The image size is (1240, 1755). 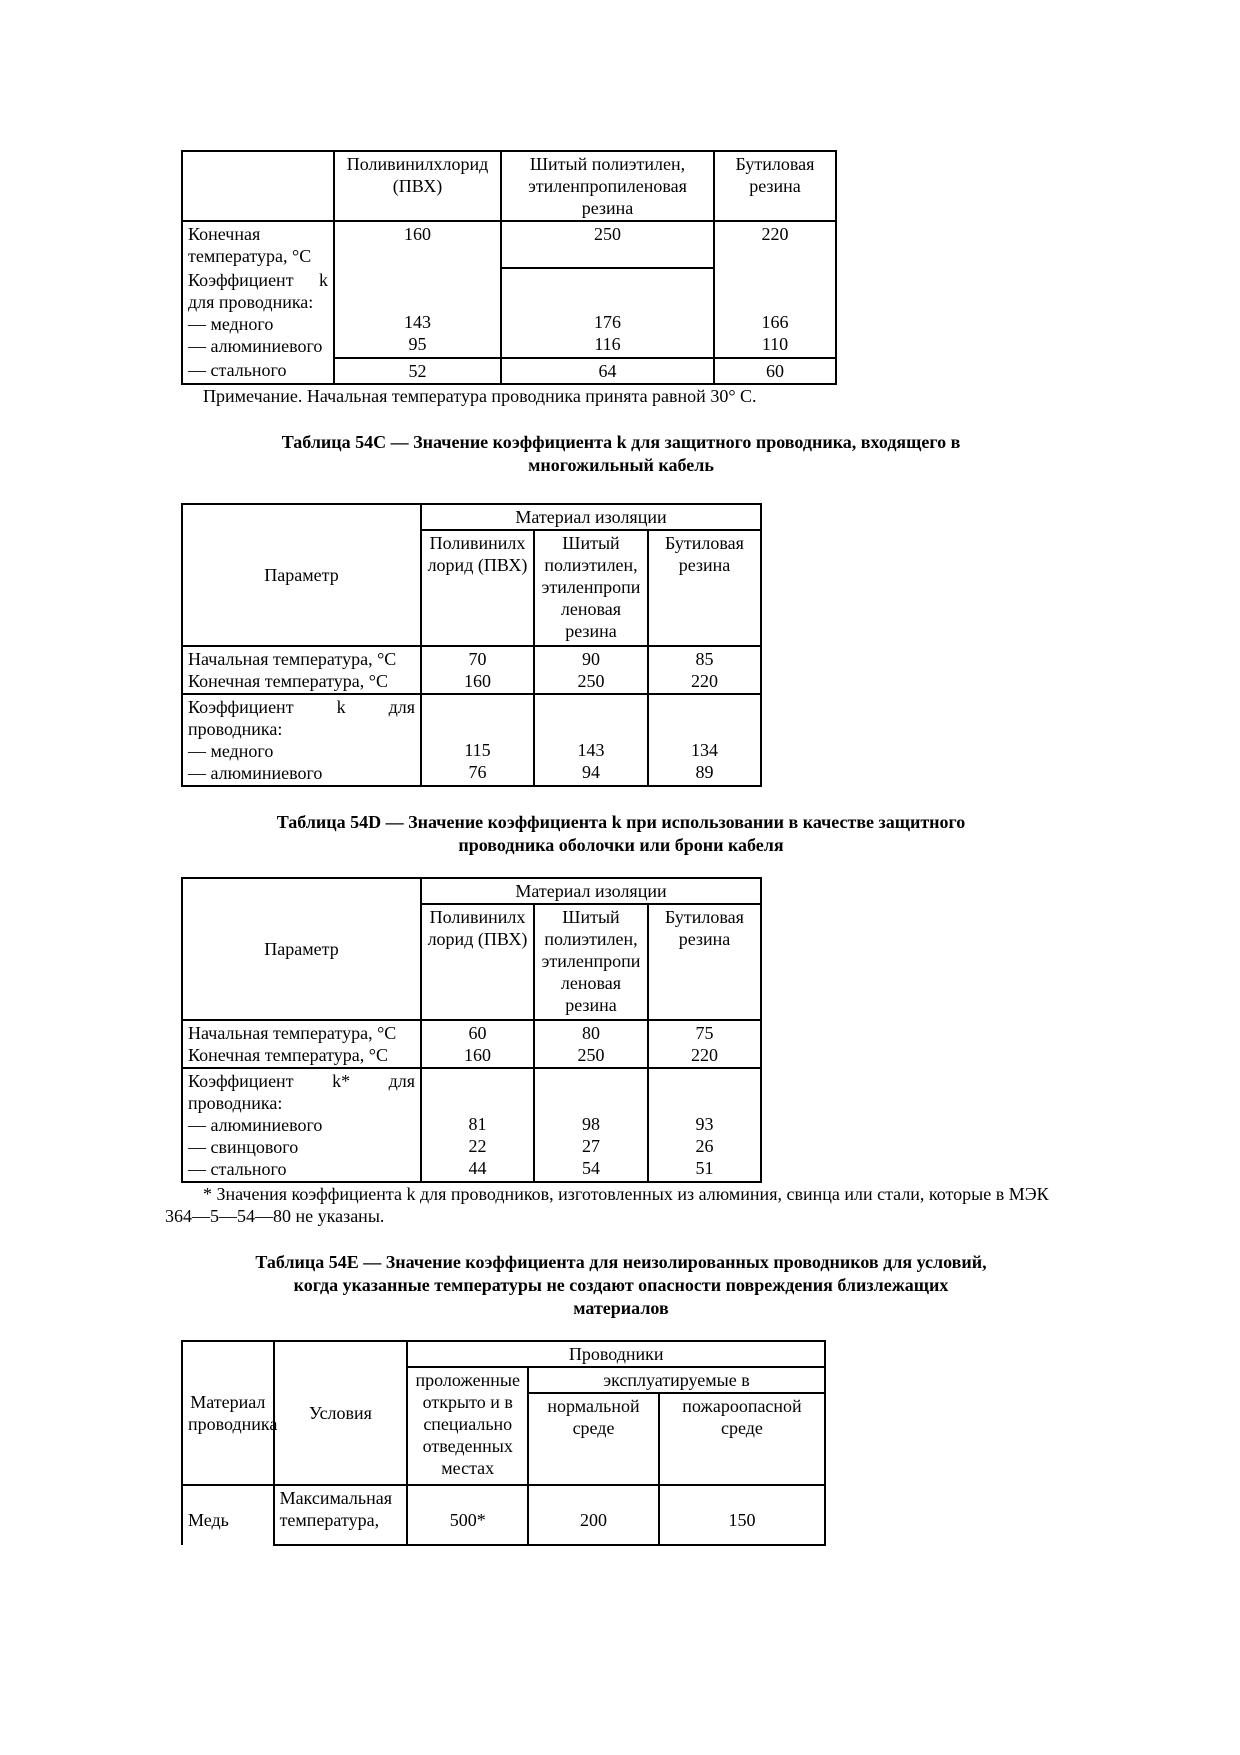 What do you see at coordinates (704, 1044) in the screenshot?
I see `cell-value: 75 220` at bounding box center [704, 1044].